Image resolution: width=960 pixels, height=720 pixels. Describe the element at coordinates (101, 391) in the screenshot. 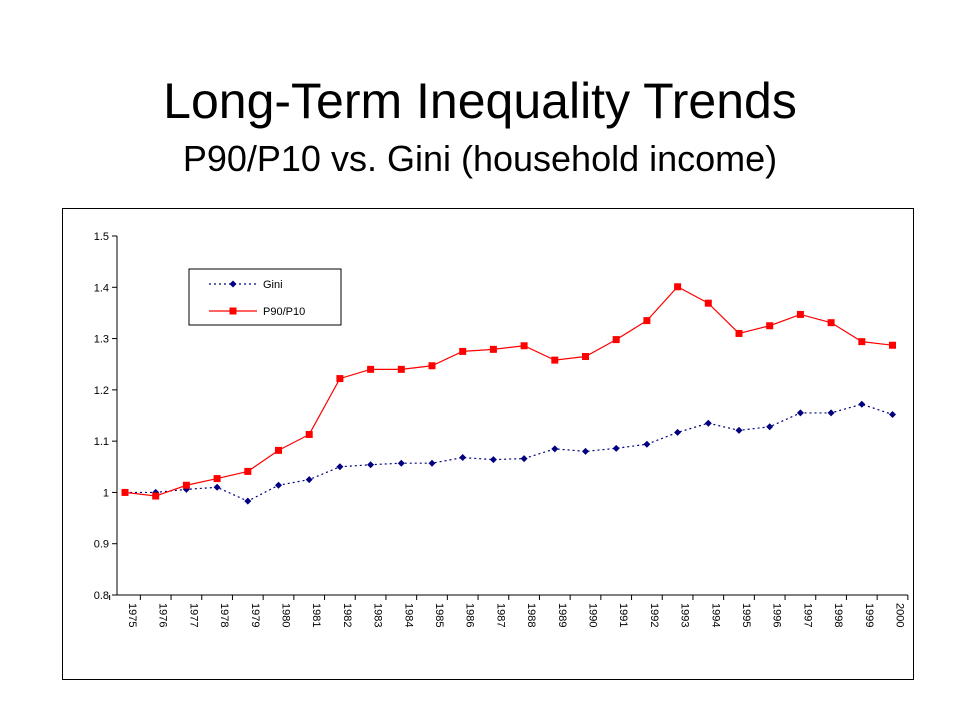

I see `y-tick-label: 1.2` at that location.